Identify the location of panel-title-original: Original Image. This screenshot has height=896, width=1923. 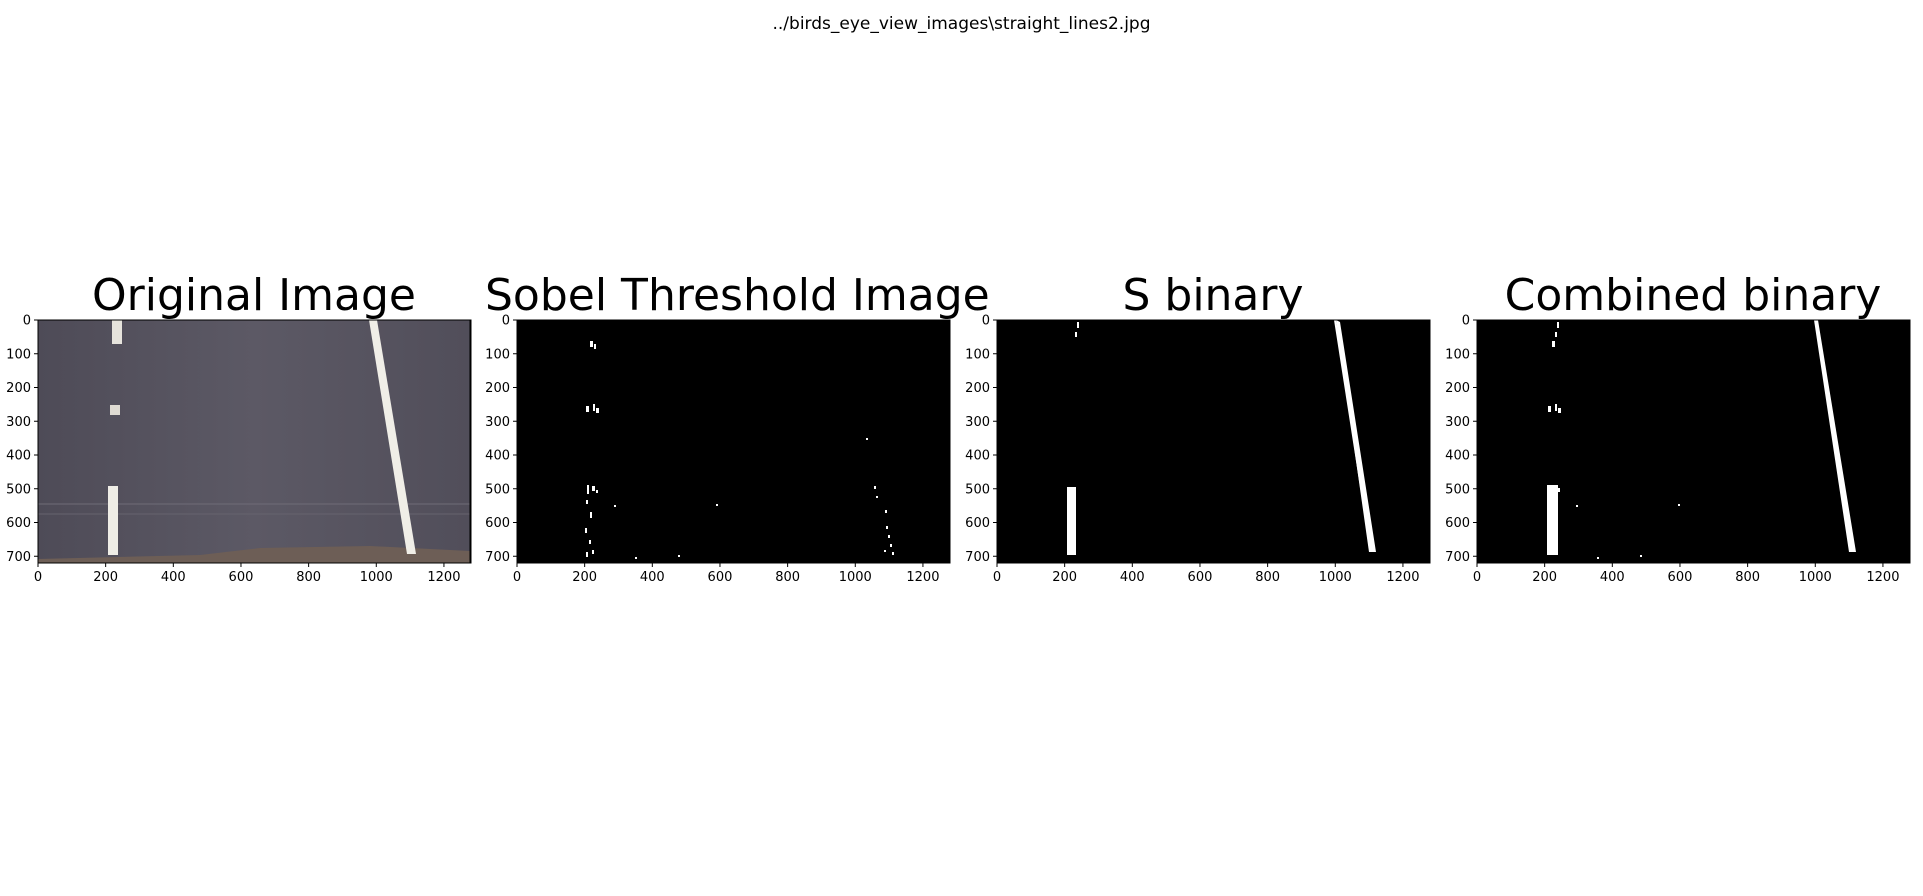
(254, 295).